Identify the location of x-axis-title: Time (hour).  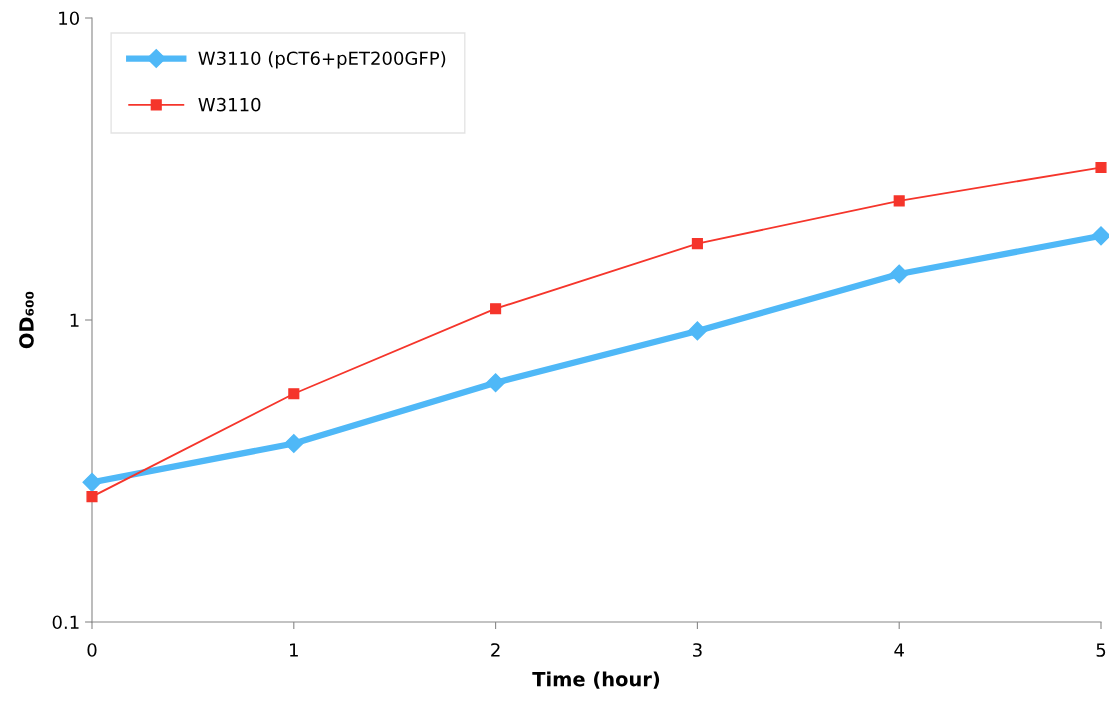
(596, 680).